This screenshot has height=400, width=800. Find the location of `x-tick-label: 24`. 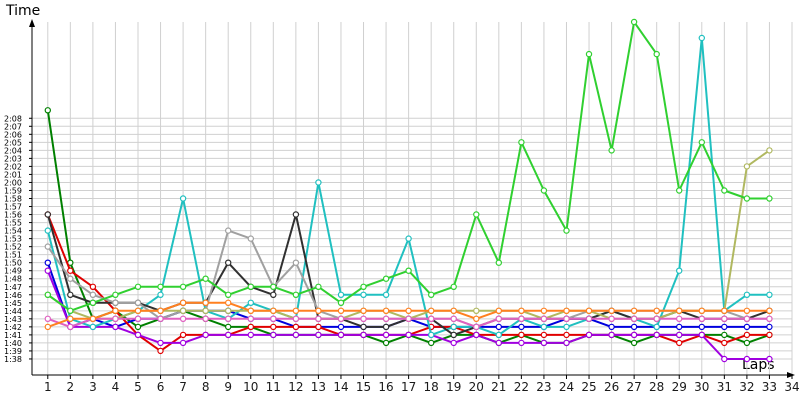

x-tick-label: 24 is located at coordinates (566, 387).